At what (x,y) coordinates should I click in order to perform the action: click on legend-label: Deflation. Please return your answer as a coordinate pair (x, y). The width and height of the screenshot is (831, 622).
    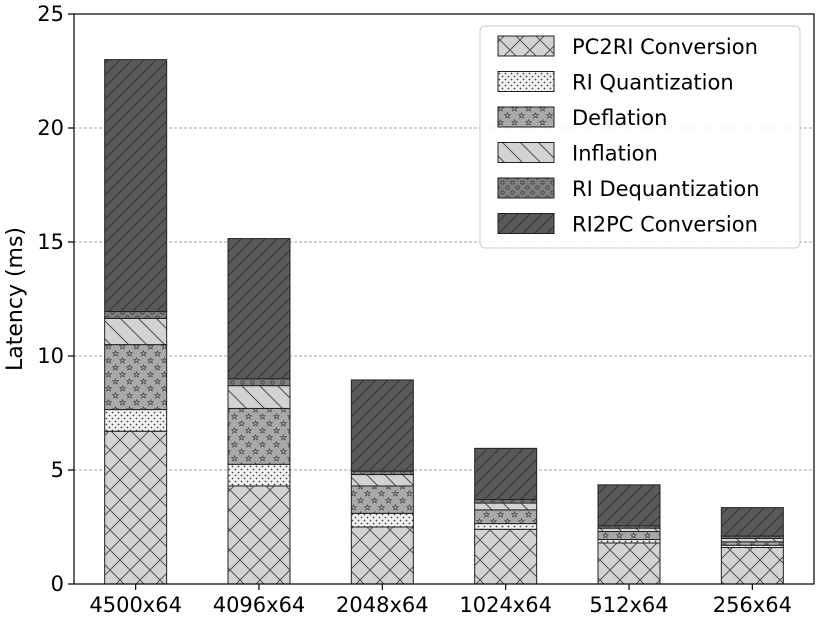
    Looking at the image, I should click on (619, 118).